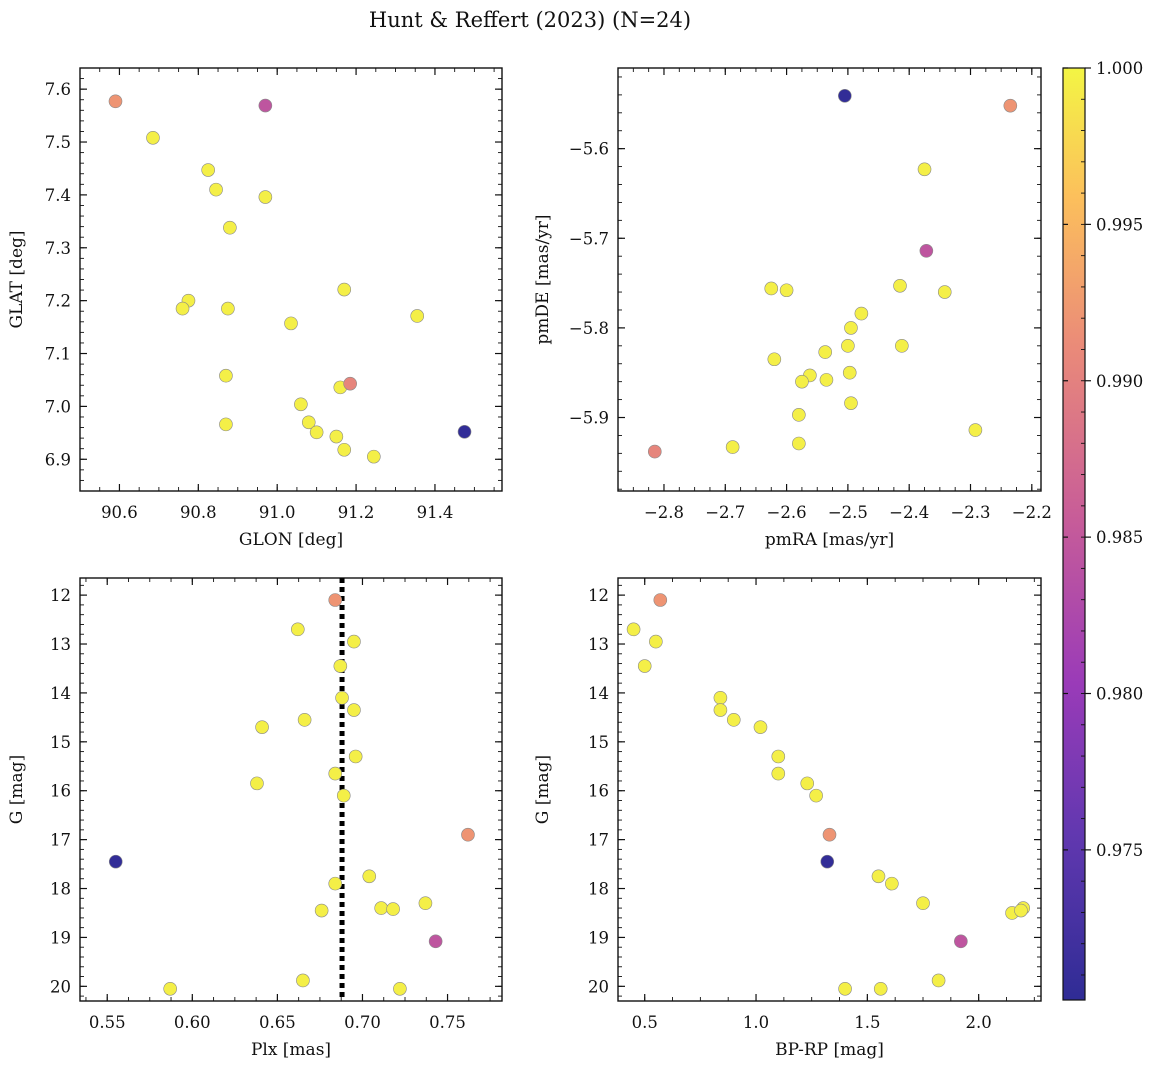 This screenshot has width=1161, height=1068. I want to click on x-axis-label: pmRA [mas/yr], so click(829, 540).